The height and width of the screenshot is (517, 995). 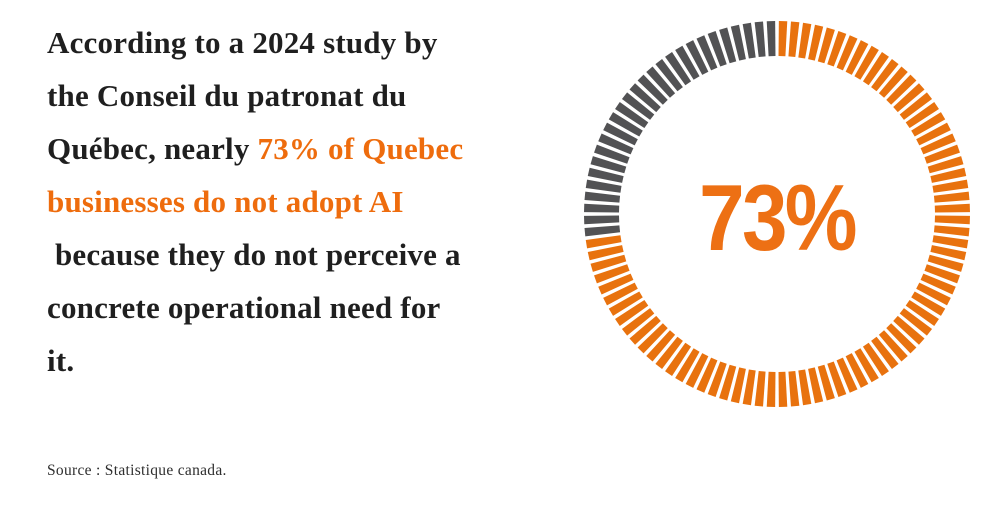 What do you see at coordinates (244, 307) in the screenshot?
I see `paragraph-text: concrete operational need for` at bounding box center [244, 307].